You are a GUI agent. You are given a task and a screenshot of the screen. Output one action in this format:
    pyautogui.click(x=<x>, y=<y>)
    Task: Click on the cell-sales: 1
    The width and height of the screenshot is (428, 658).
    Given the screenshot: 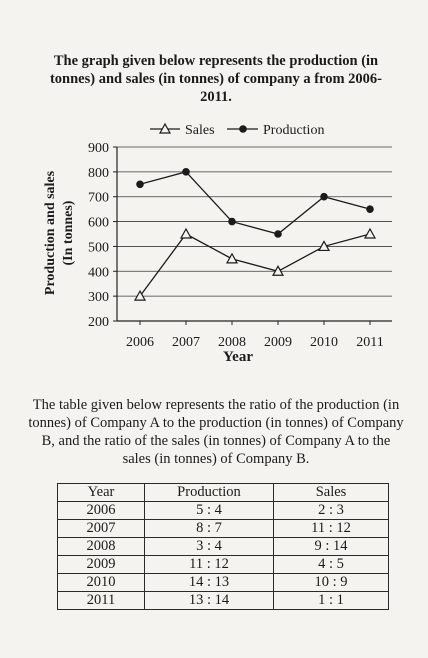 What is the action you would take?
    pyautogui.click(x=331, y=600)
    